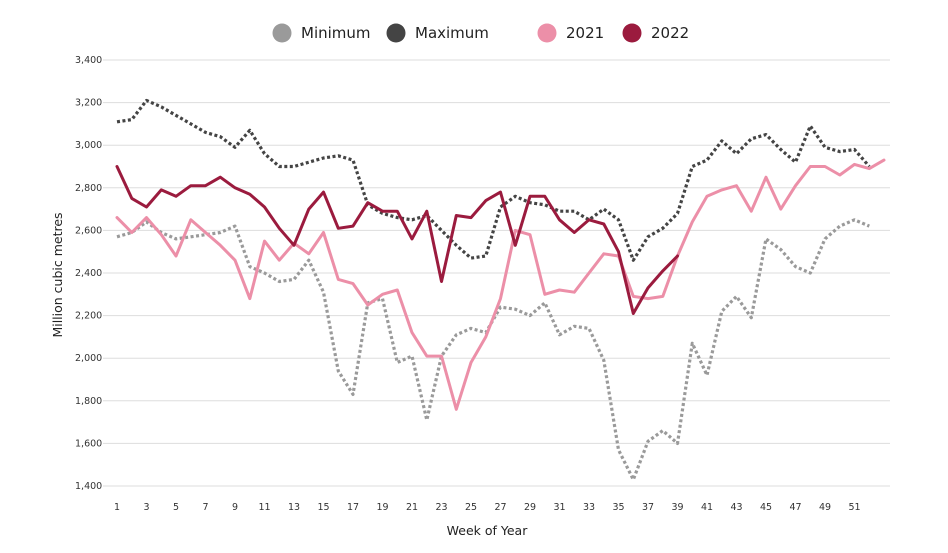  I want to click on x-tick-label: 3, so click(146, 507).